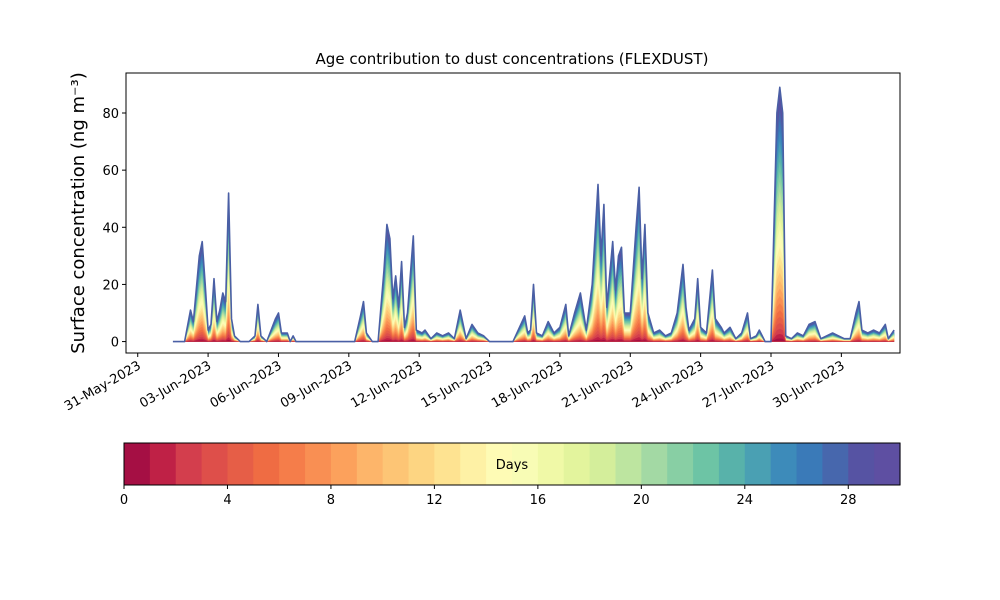 This screenshot has width=1000, height=600. Describe the element at coordinates (597, 384) in the screenshot. I see `x-tick-label: 21-Jun-2023` at that location.